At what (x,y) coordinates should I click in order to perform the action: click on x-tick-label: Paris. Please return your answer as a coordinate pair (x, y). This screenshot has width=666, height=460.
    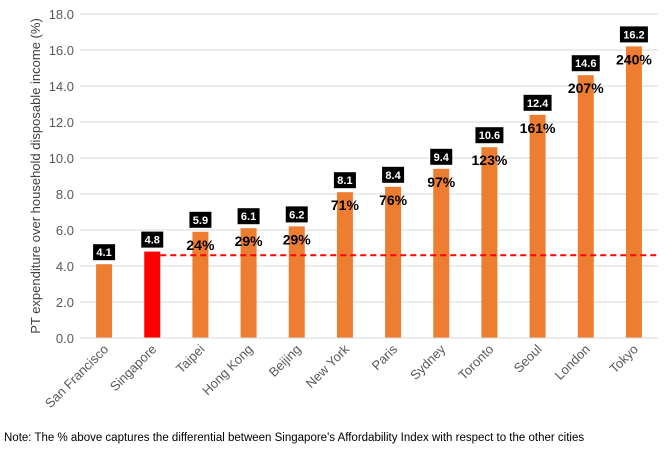
    Looking at the image, I should click on (385, 357).